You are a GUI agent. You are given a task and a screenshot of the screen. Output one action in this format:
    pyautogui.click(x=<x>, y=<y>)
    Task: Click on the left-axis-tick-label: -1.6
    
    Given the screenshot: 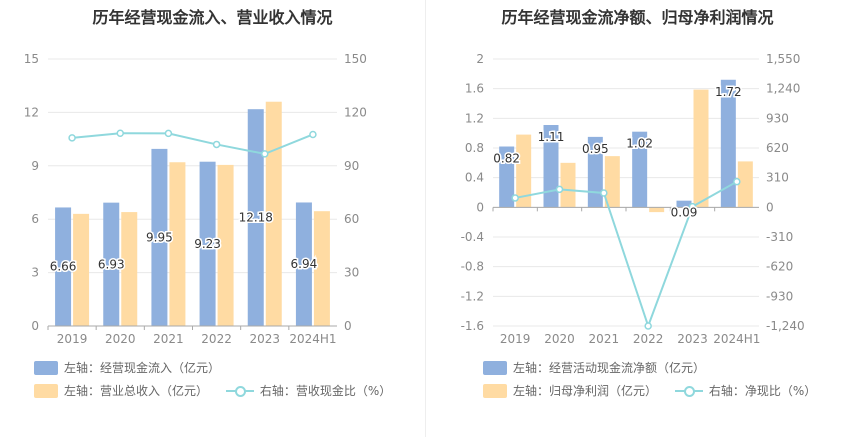 What is the action you would take?
    pyautogui.click(x=472, y=326)
    